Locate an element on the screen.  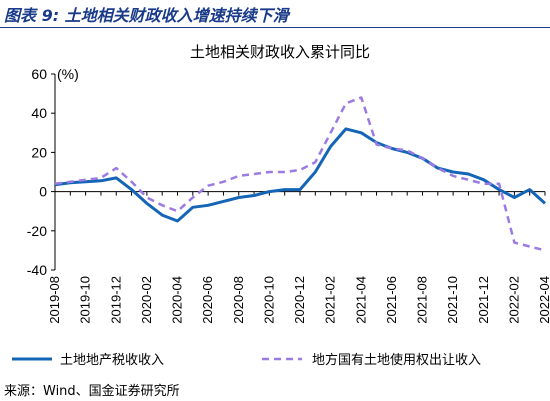
y-tick-label: -40 is located at coordinates (37, 270).